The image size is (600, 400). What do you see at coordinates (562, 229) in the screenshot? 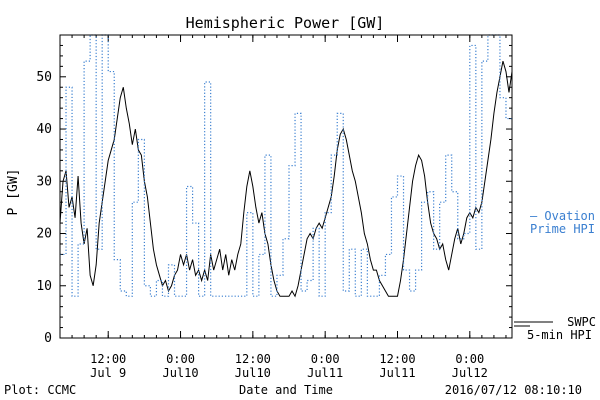
I see `legend-ovation-line2: Prime HPI` at bounding box center [562, 229].